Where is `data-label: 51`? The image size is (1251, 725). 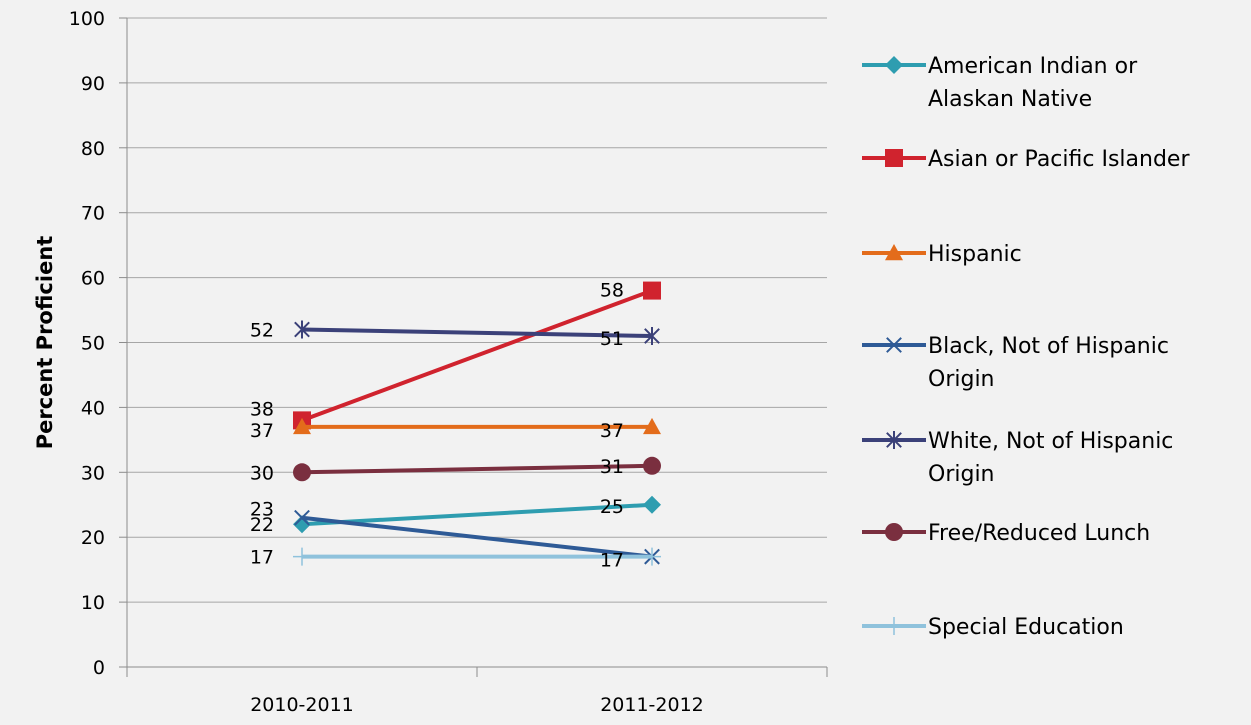
data-label: 51 is located at coordinates (612, 339).